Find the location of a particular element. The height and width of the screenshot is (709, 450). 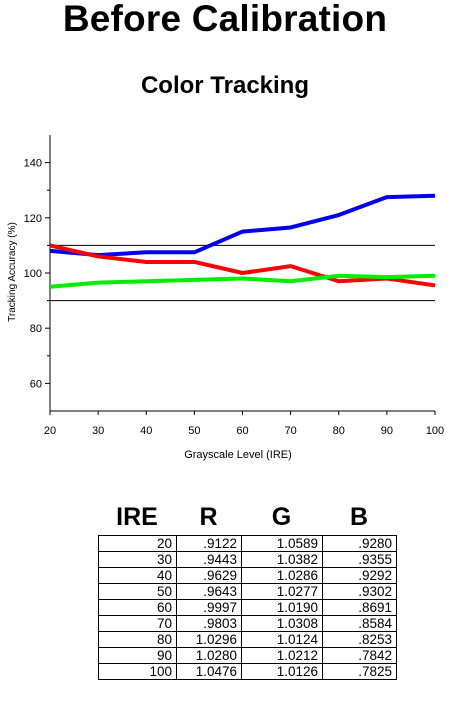

table-cell: .8691 is located at coordinates (359, 607).